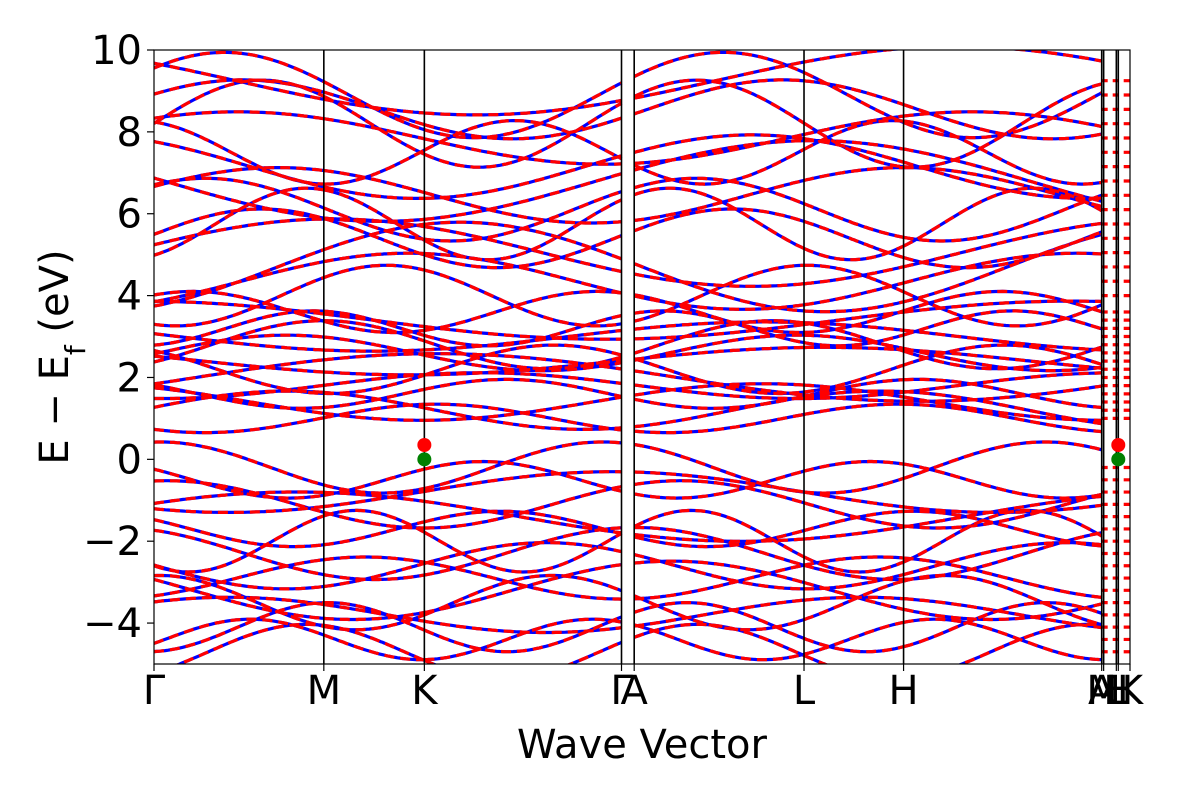 This screenshot has height=804, width=1200. Describe the element at coordinates (771, 452) in the screenshot. I see `extrema-markers` at that location.